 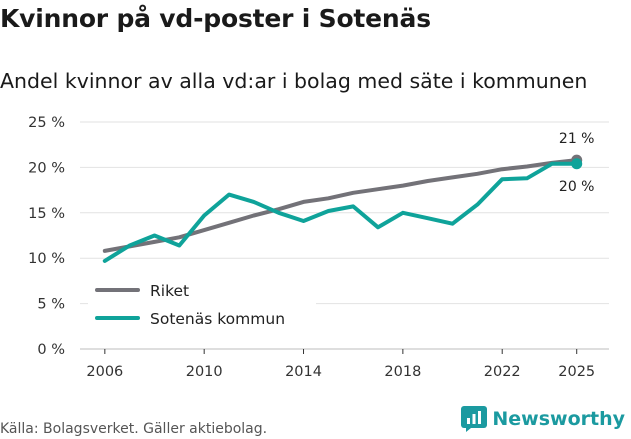 I want to click on y-tick-label-15: 15 %, so click(x=46, y=214).